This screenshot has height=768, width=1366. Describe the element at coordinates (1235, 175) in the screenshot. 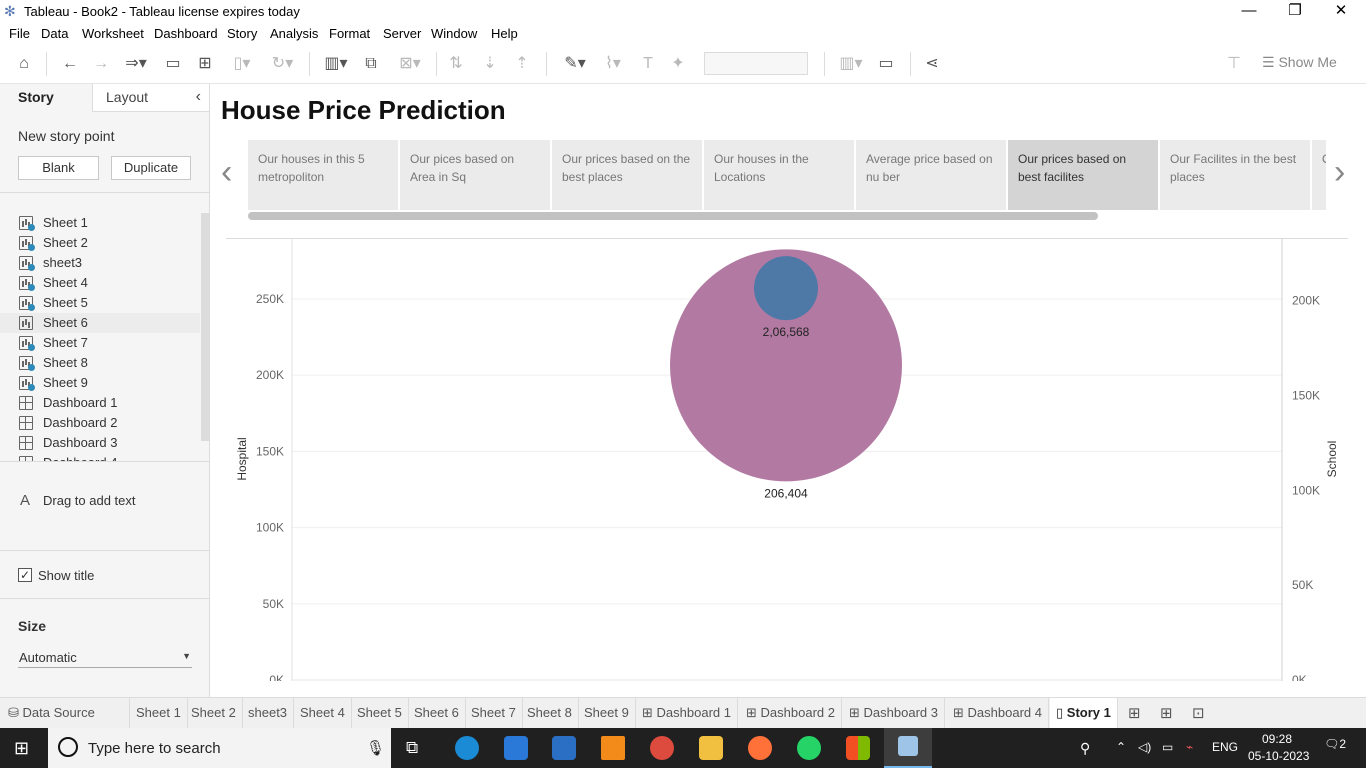

I see `story-point: Our Facilites in the best places` at that location.